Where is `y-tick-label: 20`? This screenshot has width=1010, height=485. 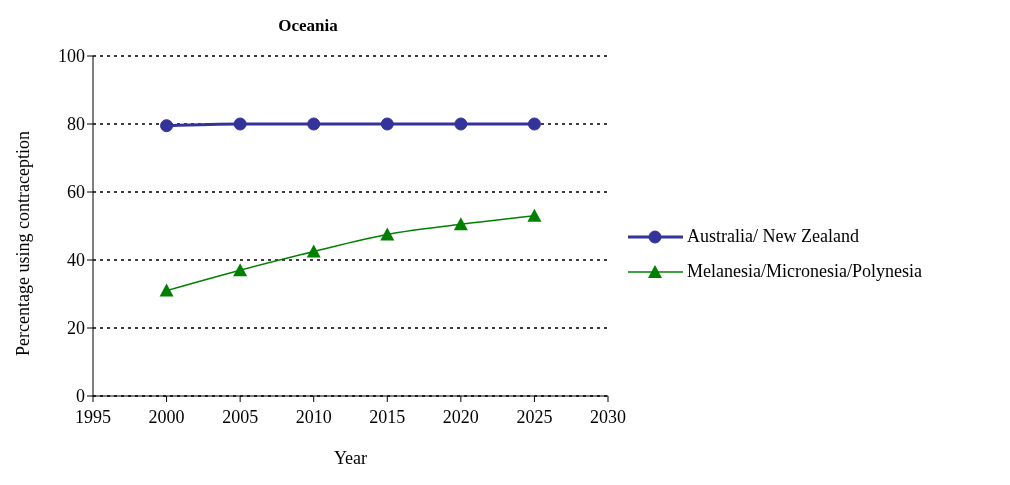 y-tick-label: 20 is located at coordinates (76, 328).